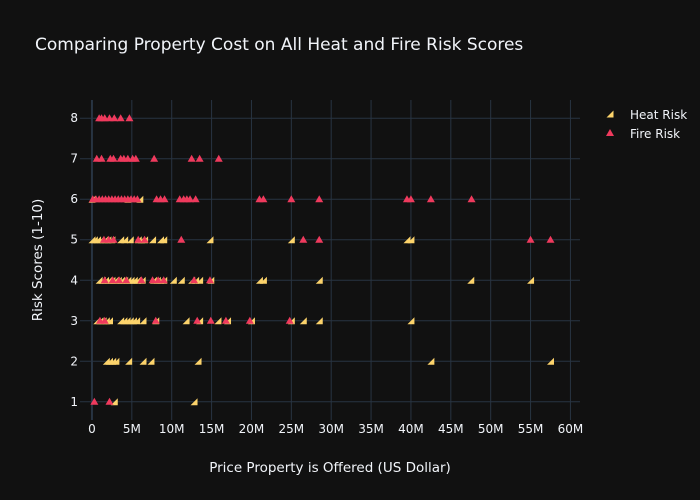  Describe the element at coordinates (212, 429) in the screenshot. I see `x-tick-label: 15M` at that location.